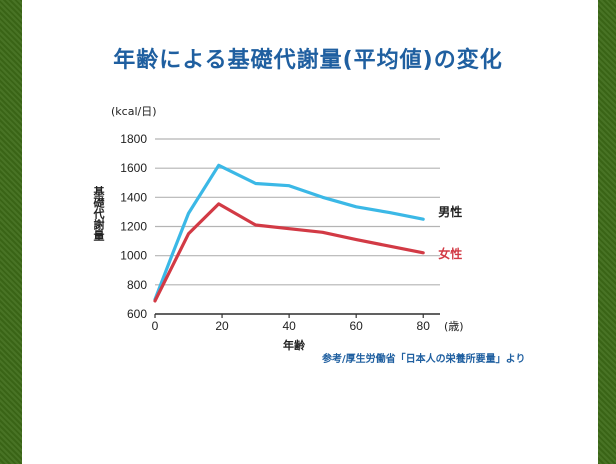 The width and height of the screenshot is (616, 464). I want to click on x-tick-label-80: 80, so click(424, 326).